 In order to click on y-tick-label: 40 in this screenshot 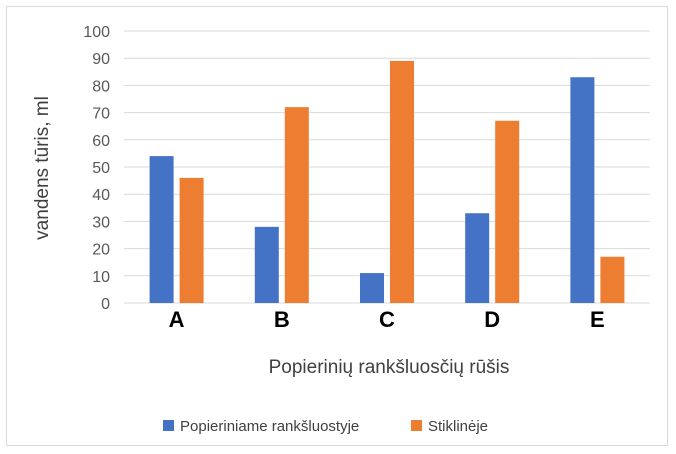, I will do `click(101, 195)`.